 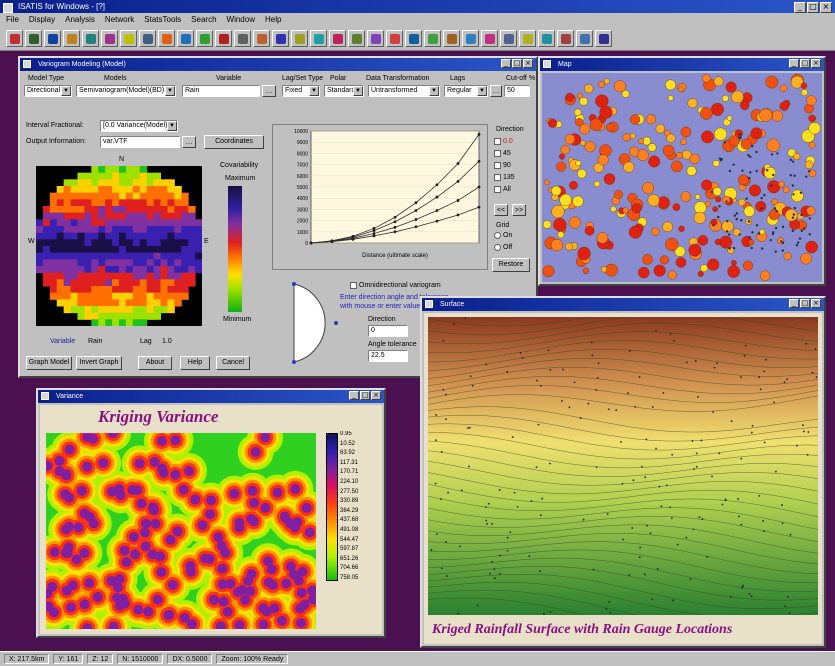 What do you see at coordinates (140, 142) in the screenshot?
I see `output-input: var.VTF` at bounding box center [140, 142].